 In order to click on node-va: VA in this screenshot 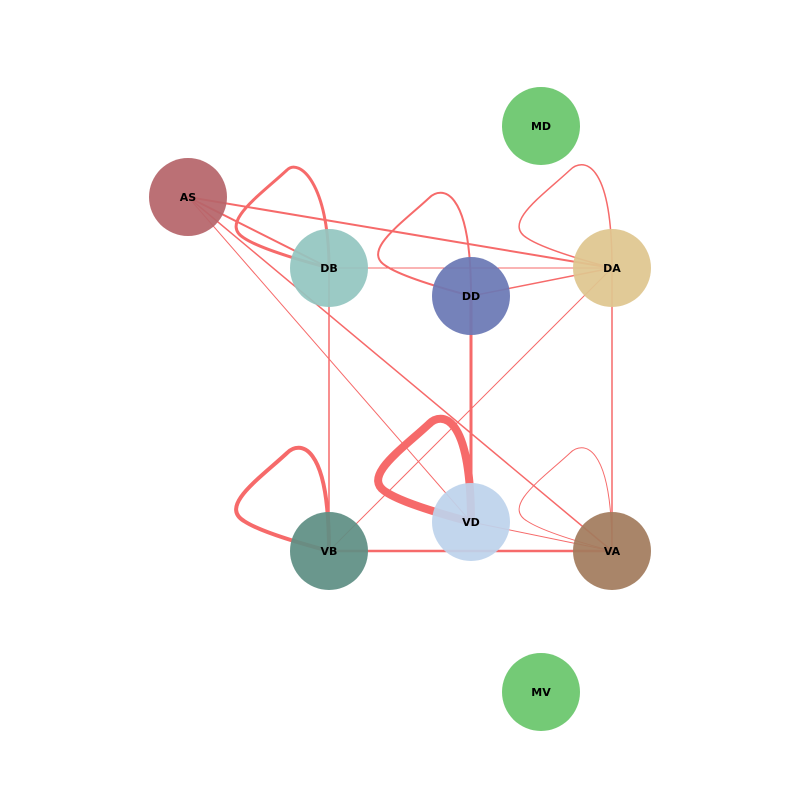, I will do `click(612, 551)`.